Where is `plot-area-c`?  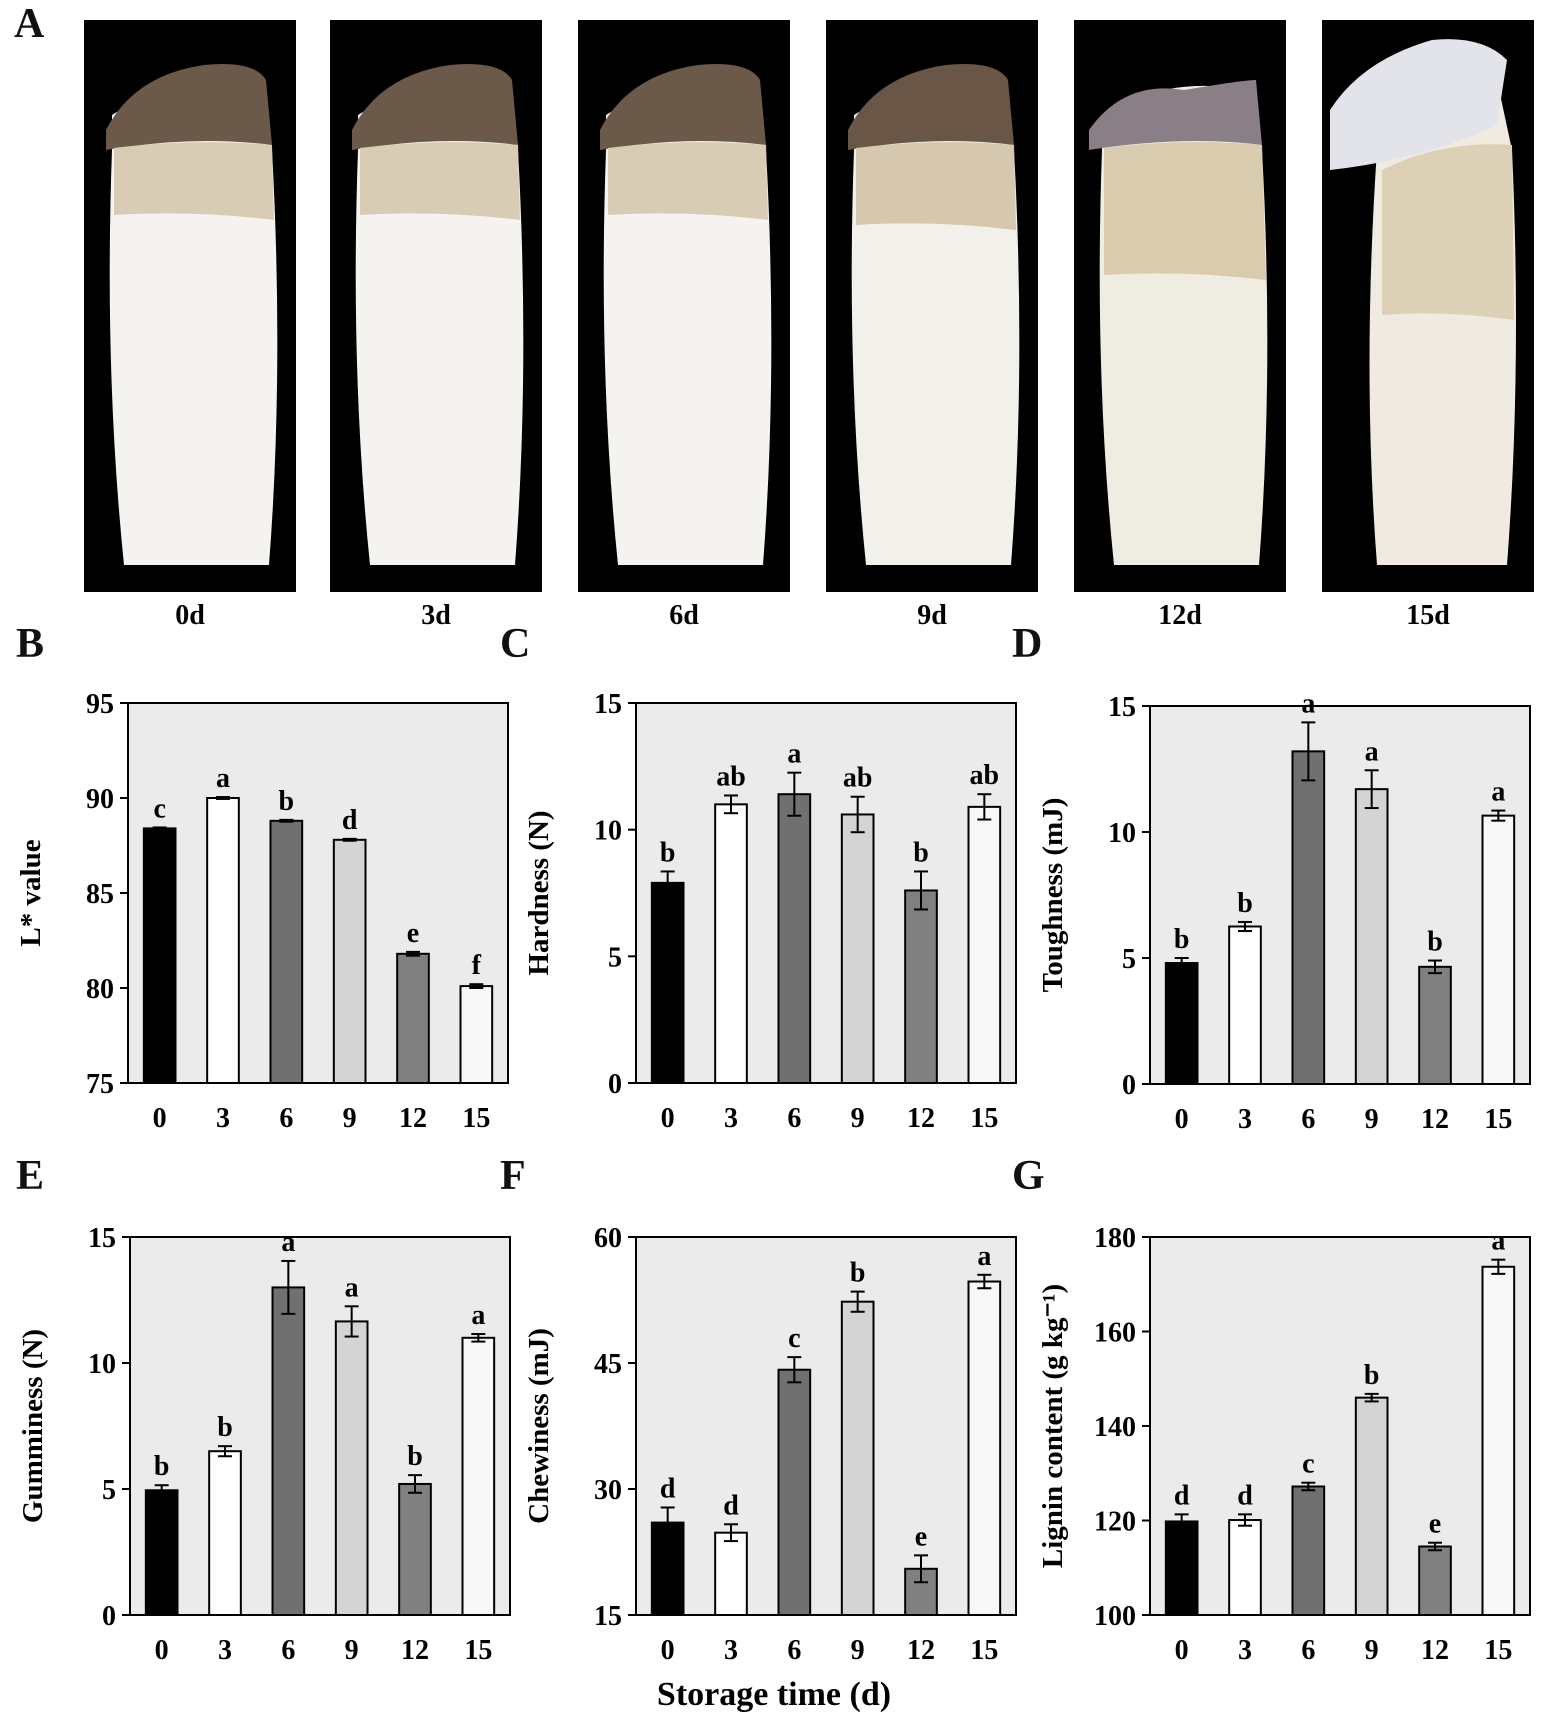 plot-area-c is located at coordinates (826, 893).